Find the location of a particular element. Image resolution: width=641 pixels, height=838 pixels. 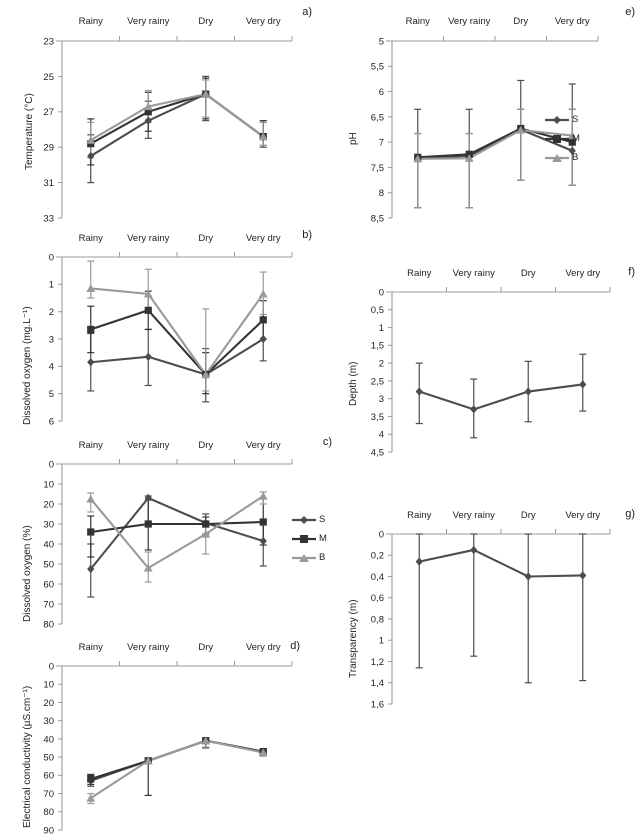

y-tick-label: 8 is located at coordinates (381, 193).